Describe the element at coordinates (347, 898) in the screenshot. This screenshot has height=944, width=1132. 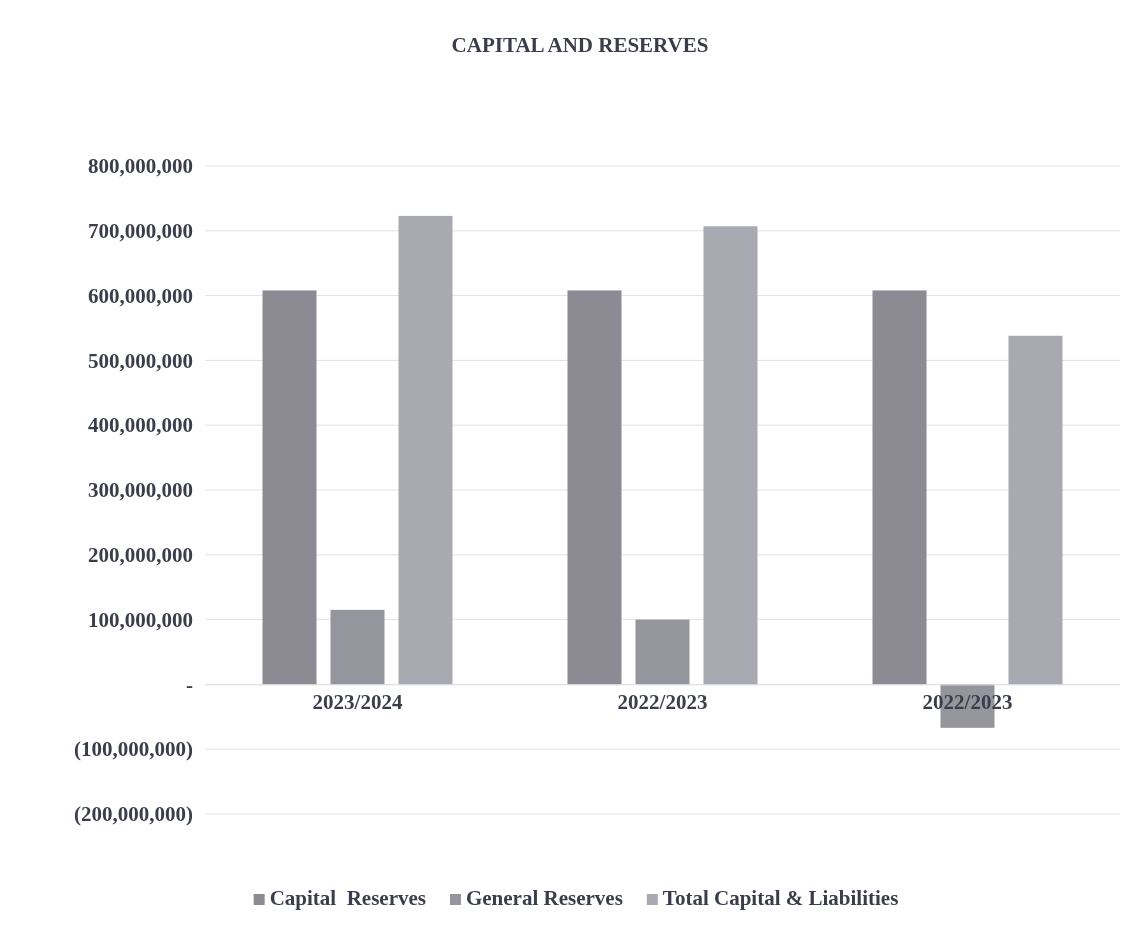
I see `legend-label: Capital Reserves` at that location.